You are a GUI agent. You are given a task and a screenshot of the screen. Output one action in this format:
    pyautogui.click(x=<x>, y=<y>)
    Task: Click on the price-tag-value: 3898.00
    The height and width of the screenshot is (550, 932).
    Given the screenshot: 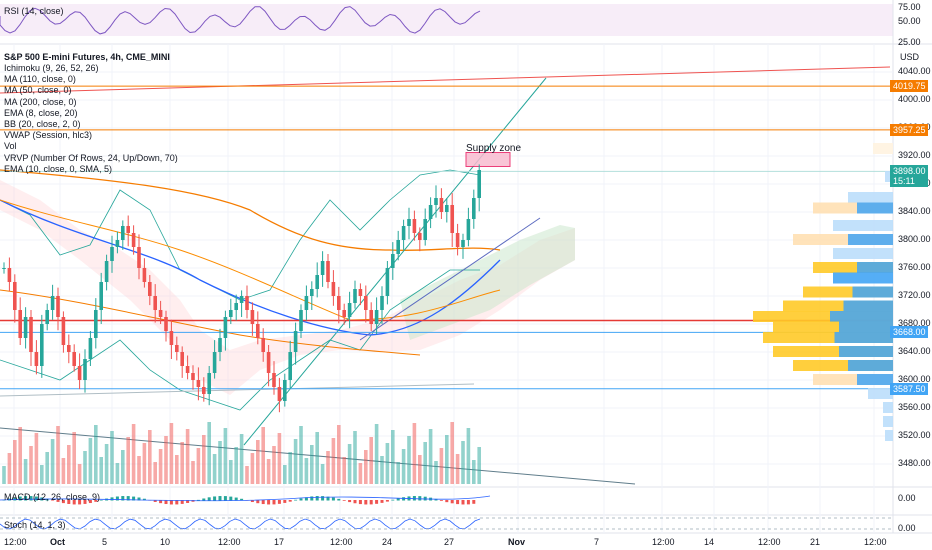 What is the action you would take?
    pyautogui.click(x=909, y=171)
    